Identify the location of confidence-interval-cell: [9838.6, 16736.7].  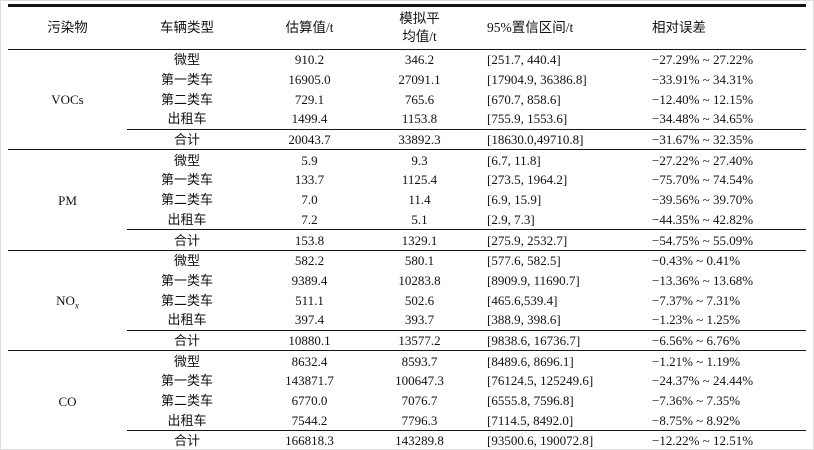
(555, 340).